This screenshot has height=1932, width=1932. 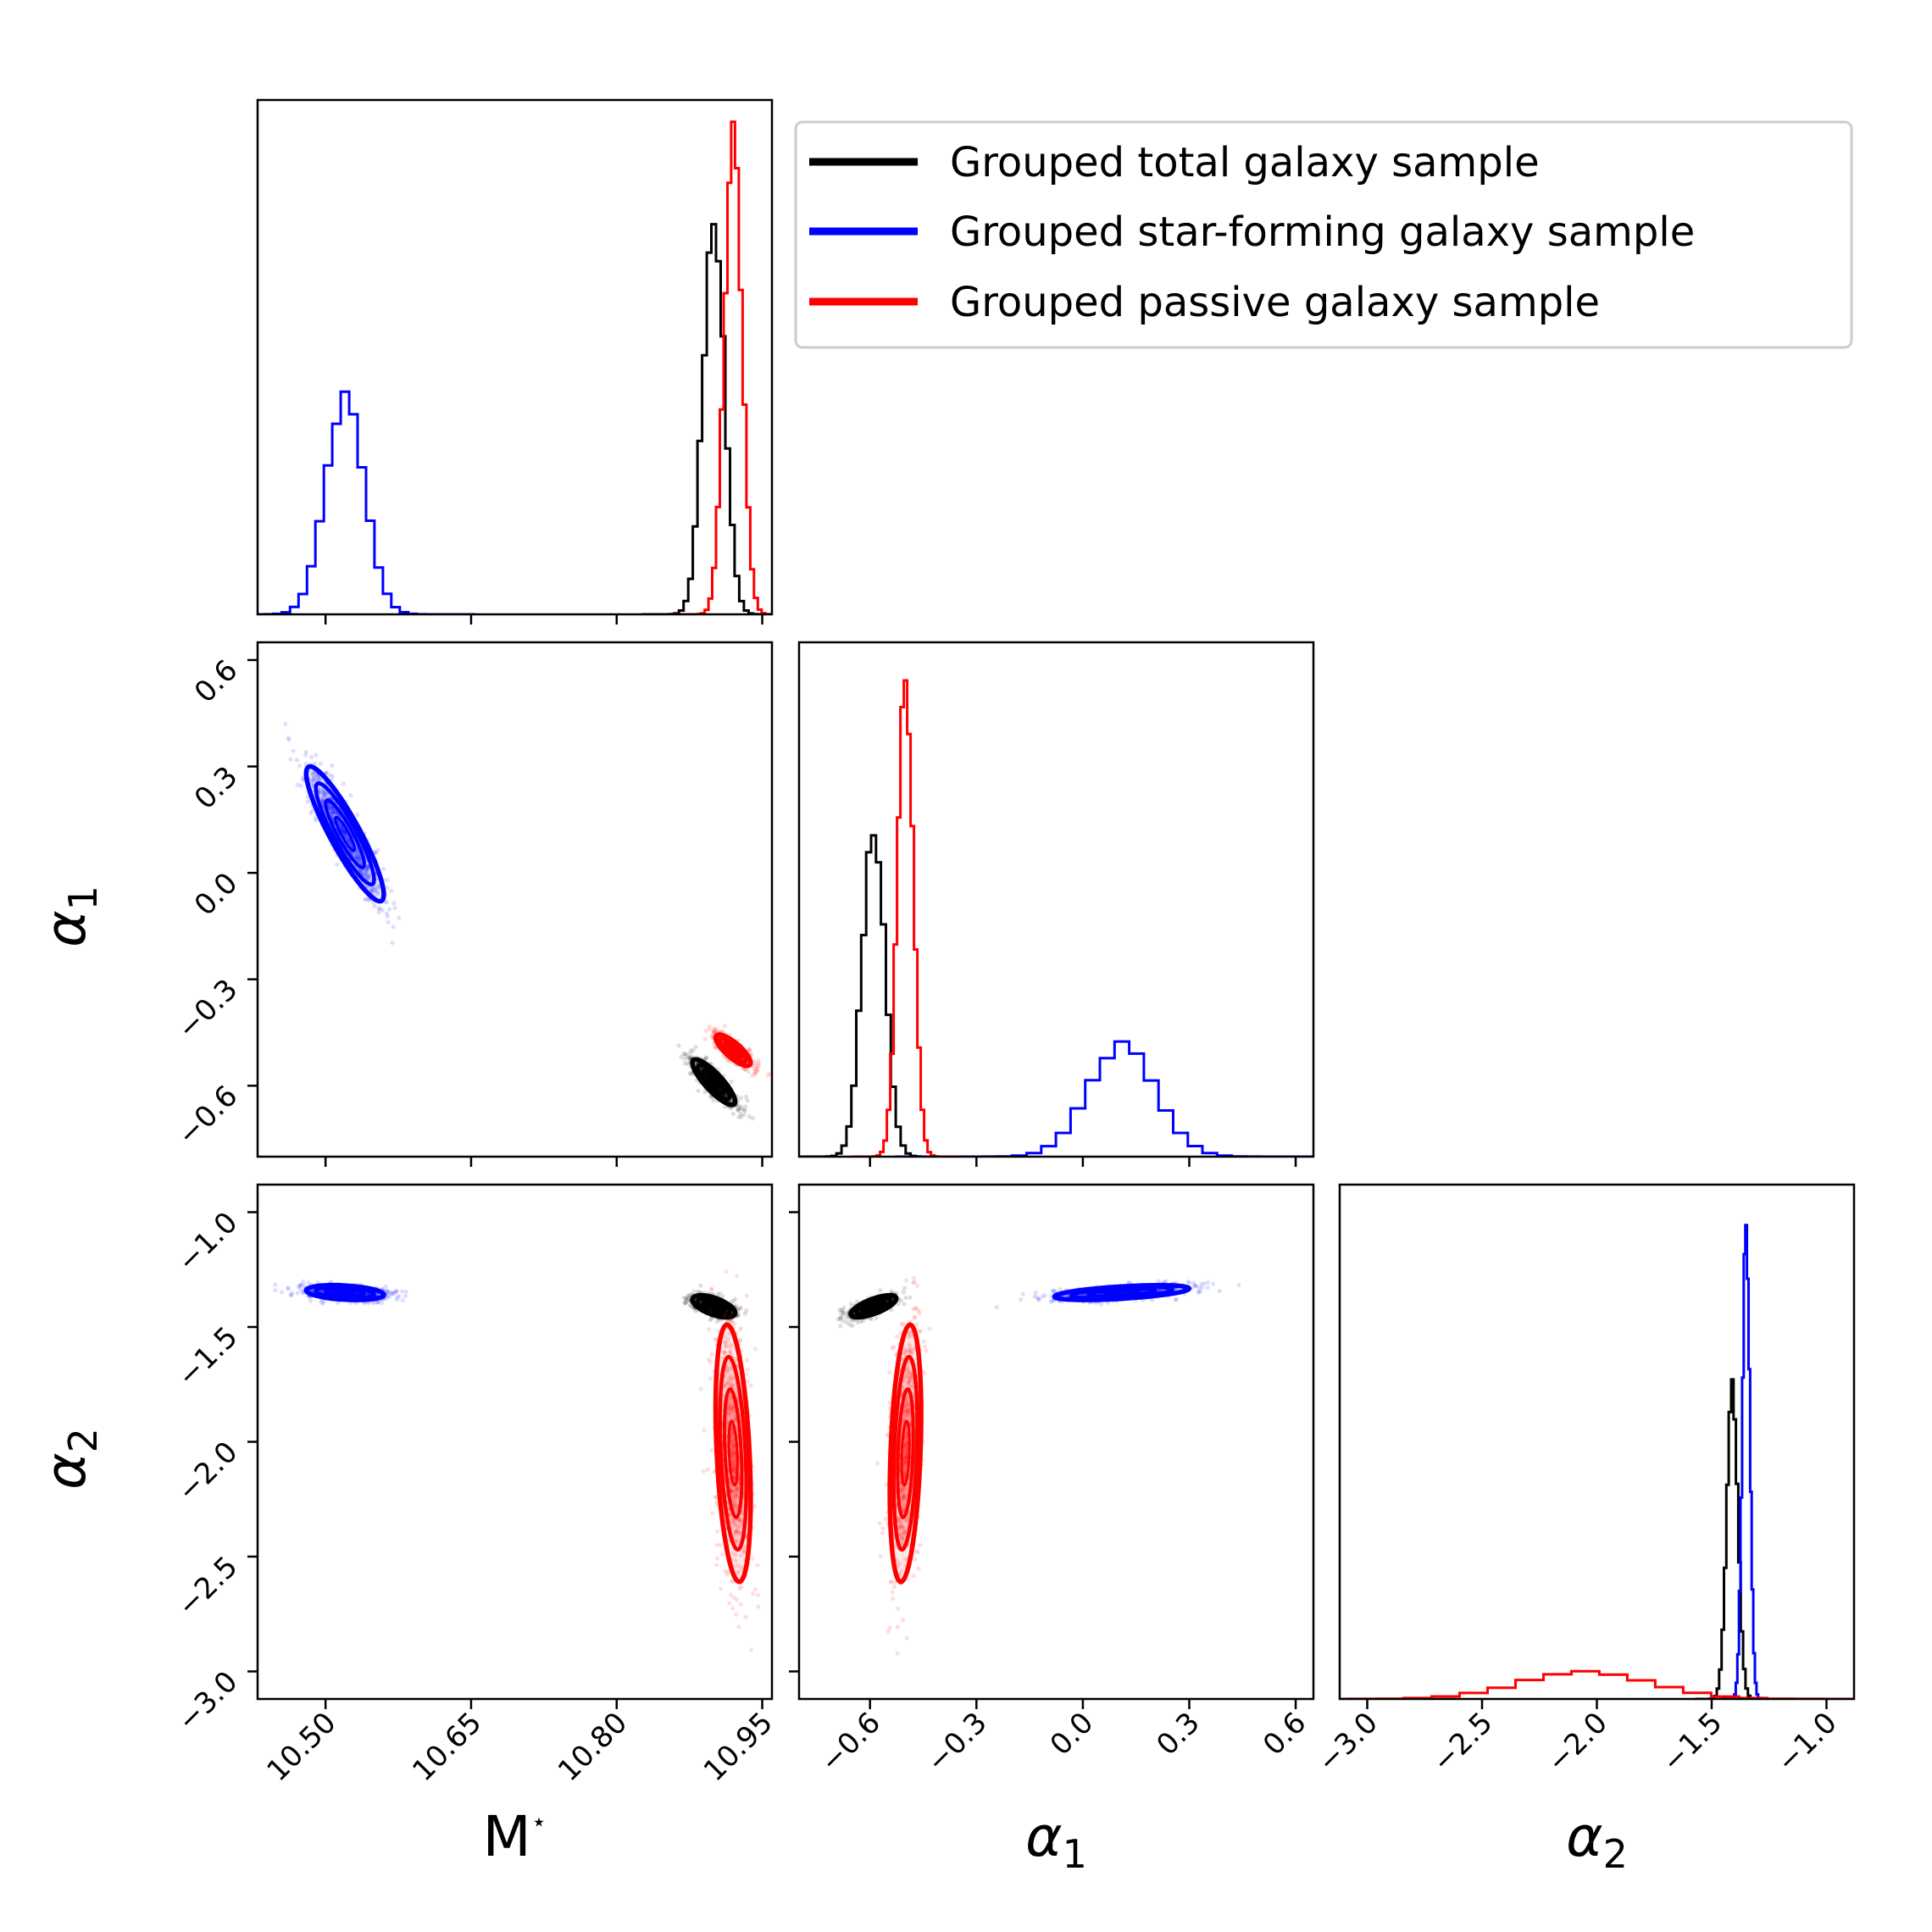 I want to click on histogram-line-total, so click(x=706, y=418).